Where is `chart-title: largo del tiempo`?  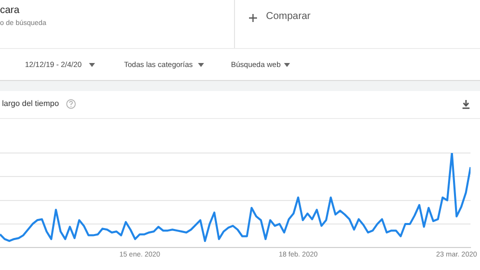
chart-title: largo del tiempo is located at coordinates (30, 103).